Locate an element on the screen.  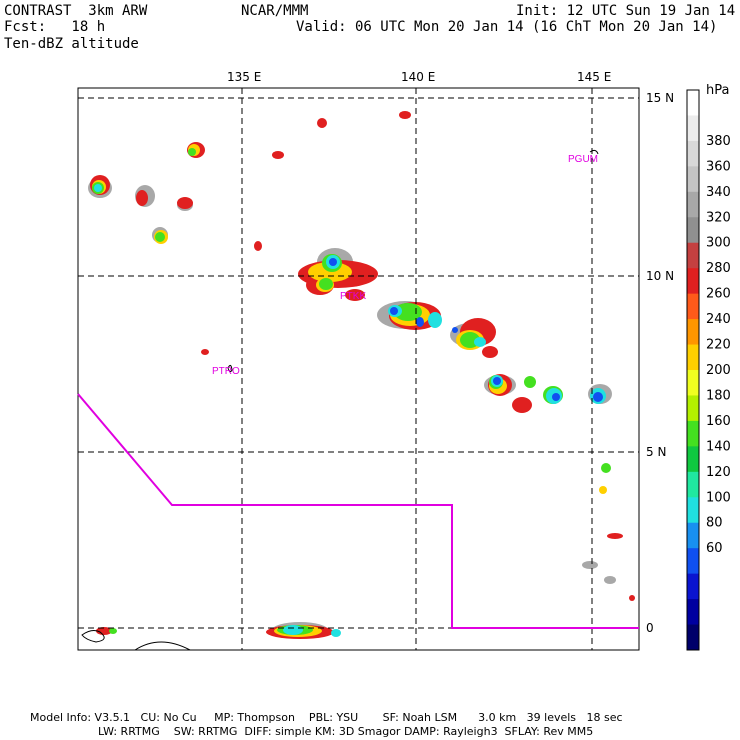
colorbar-tick-label: 100 is located at coordinates (718, 497).